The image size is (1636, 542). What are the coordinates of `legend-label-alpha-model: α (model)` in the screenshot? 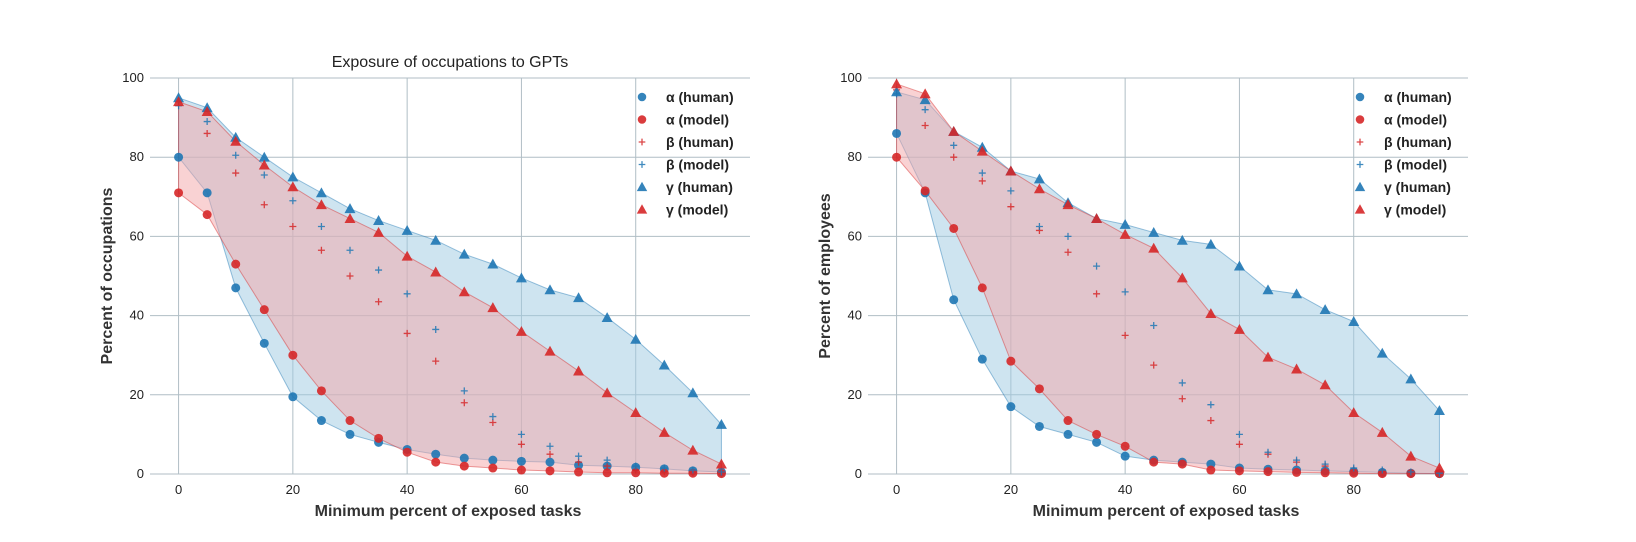 It's located at (1415, 120).